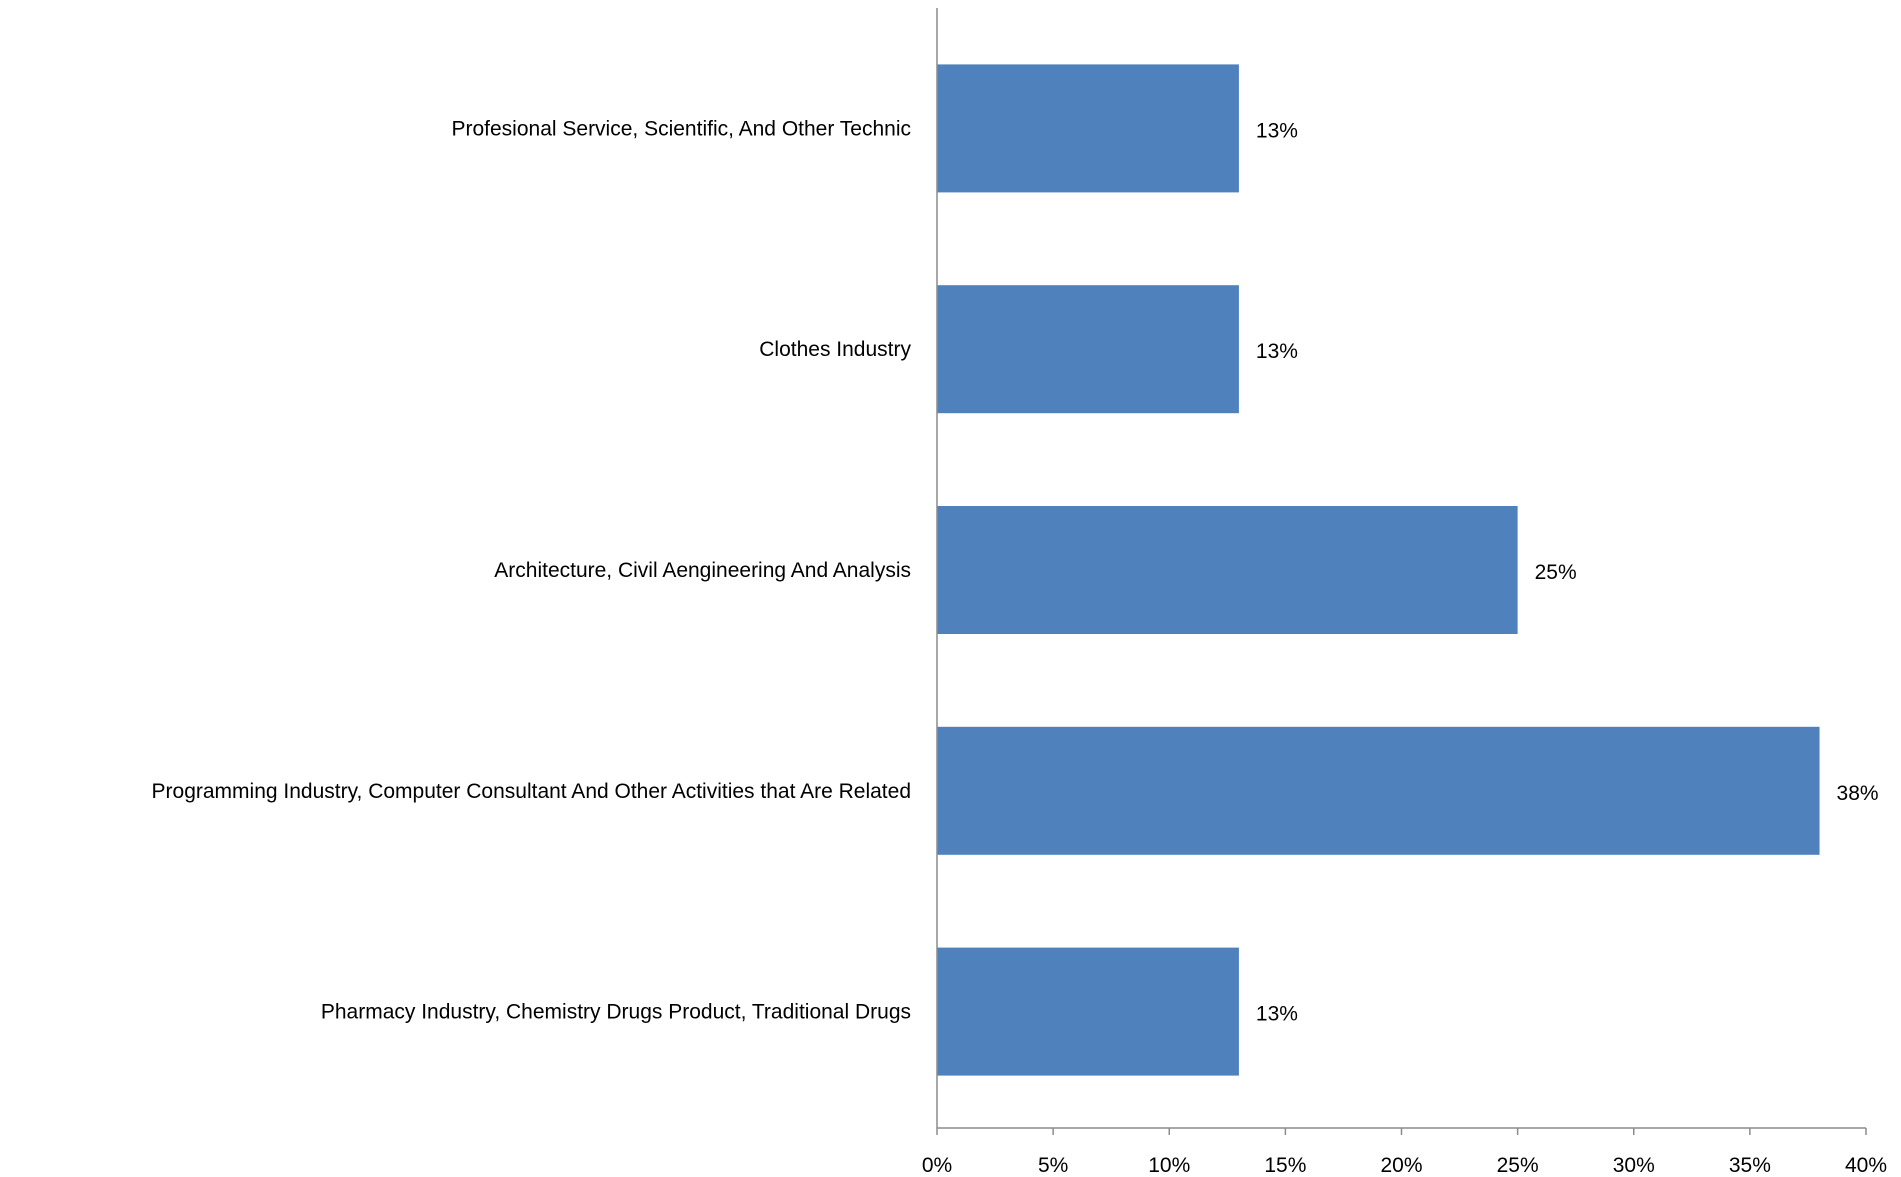  Describe the element at coordinates (1285, 1165) in the screenshot. I see `x-tick-label-4: 15%` at that location.